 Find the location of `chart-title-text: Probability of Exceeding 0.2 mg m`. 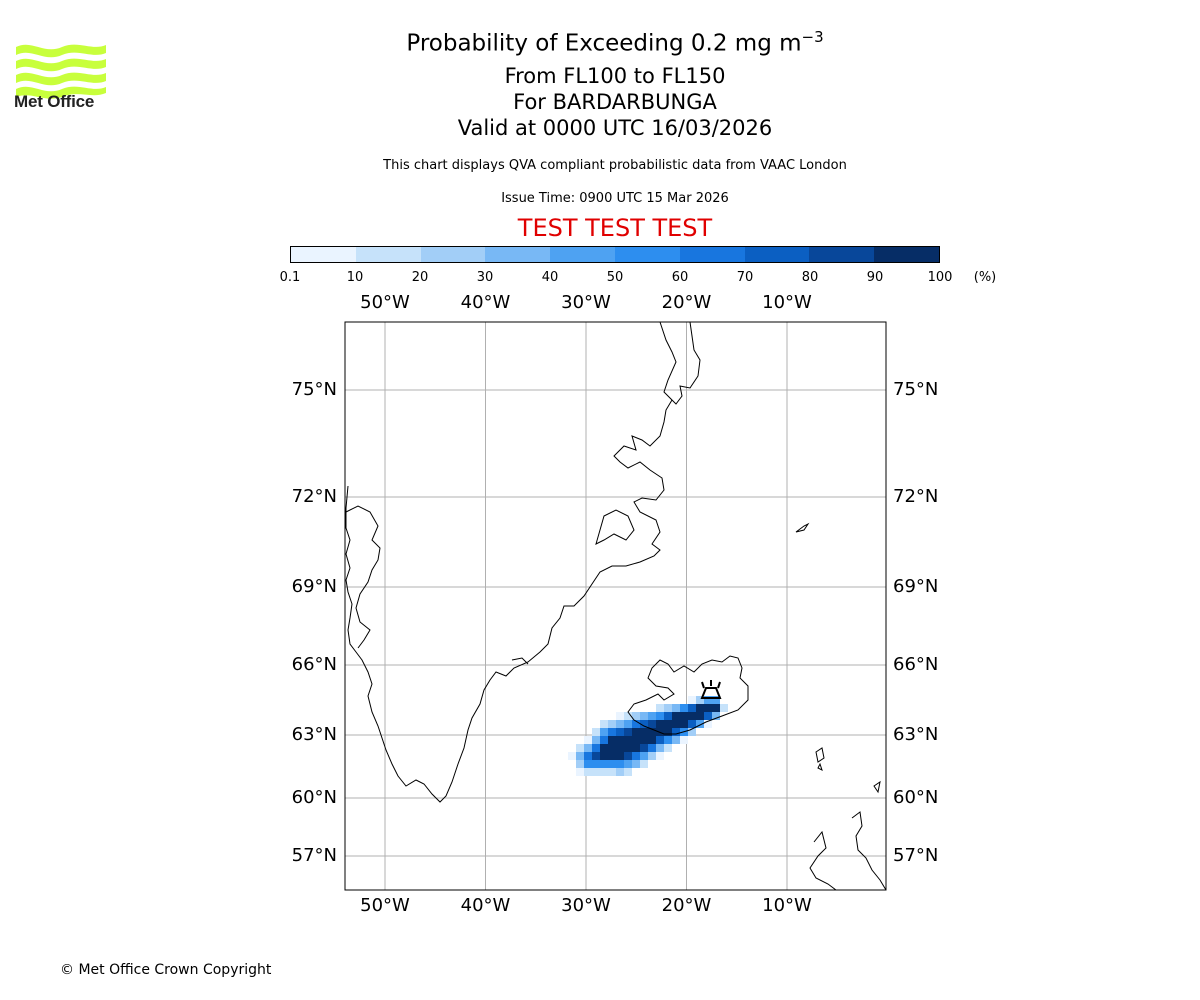

chart-title-text: Probability of Exceeding 0.2 mg m is located at coordinates (604, 43).